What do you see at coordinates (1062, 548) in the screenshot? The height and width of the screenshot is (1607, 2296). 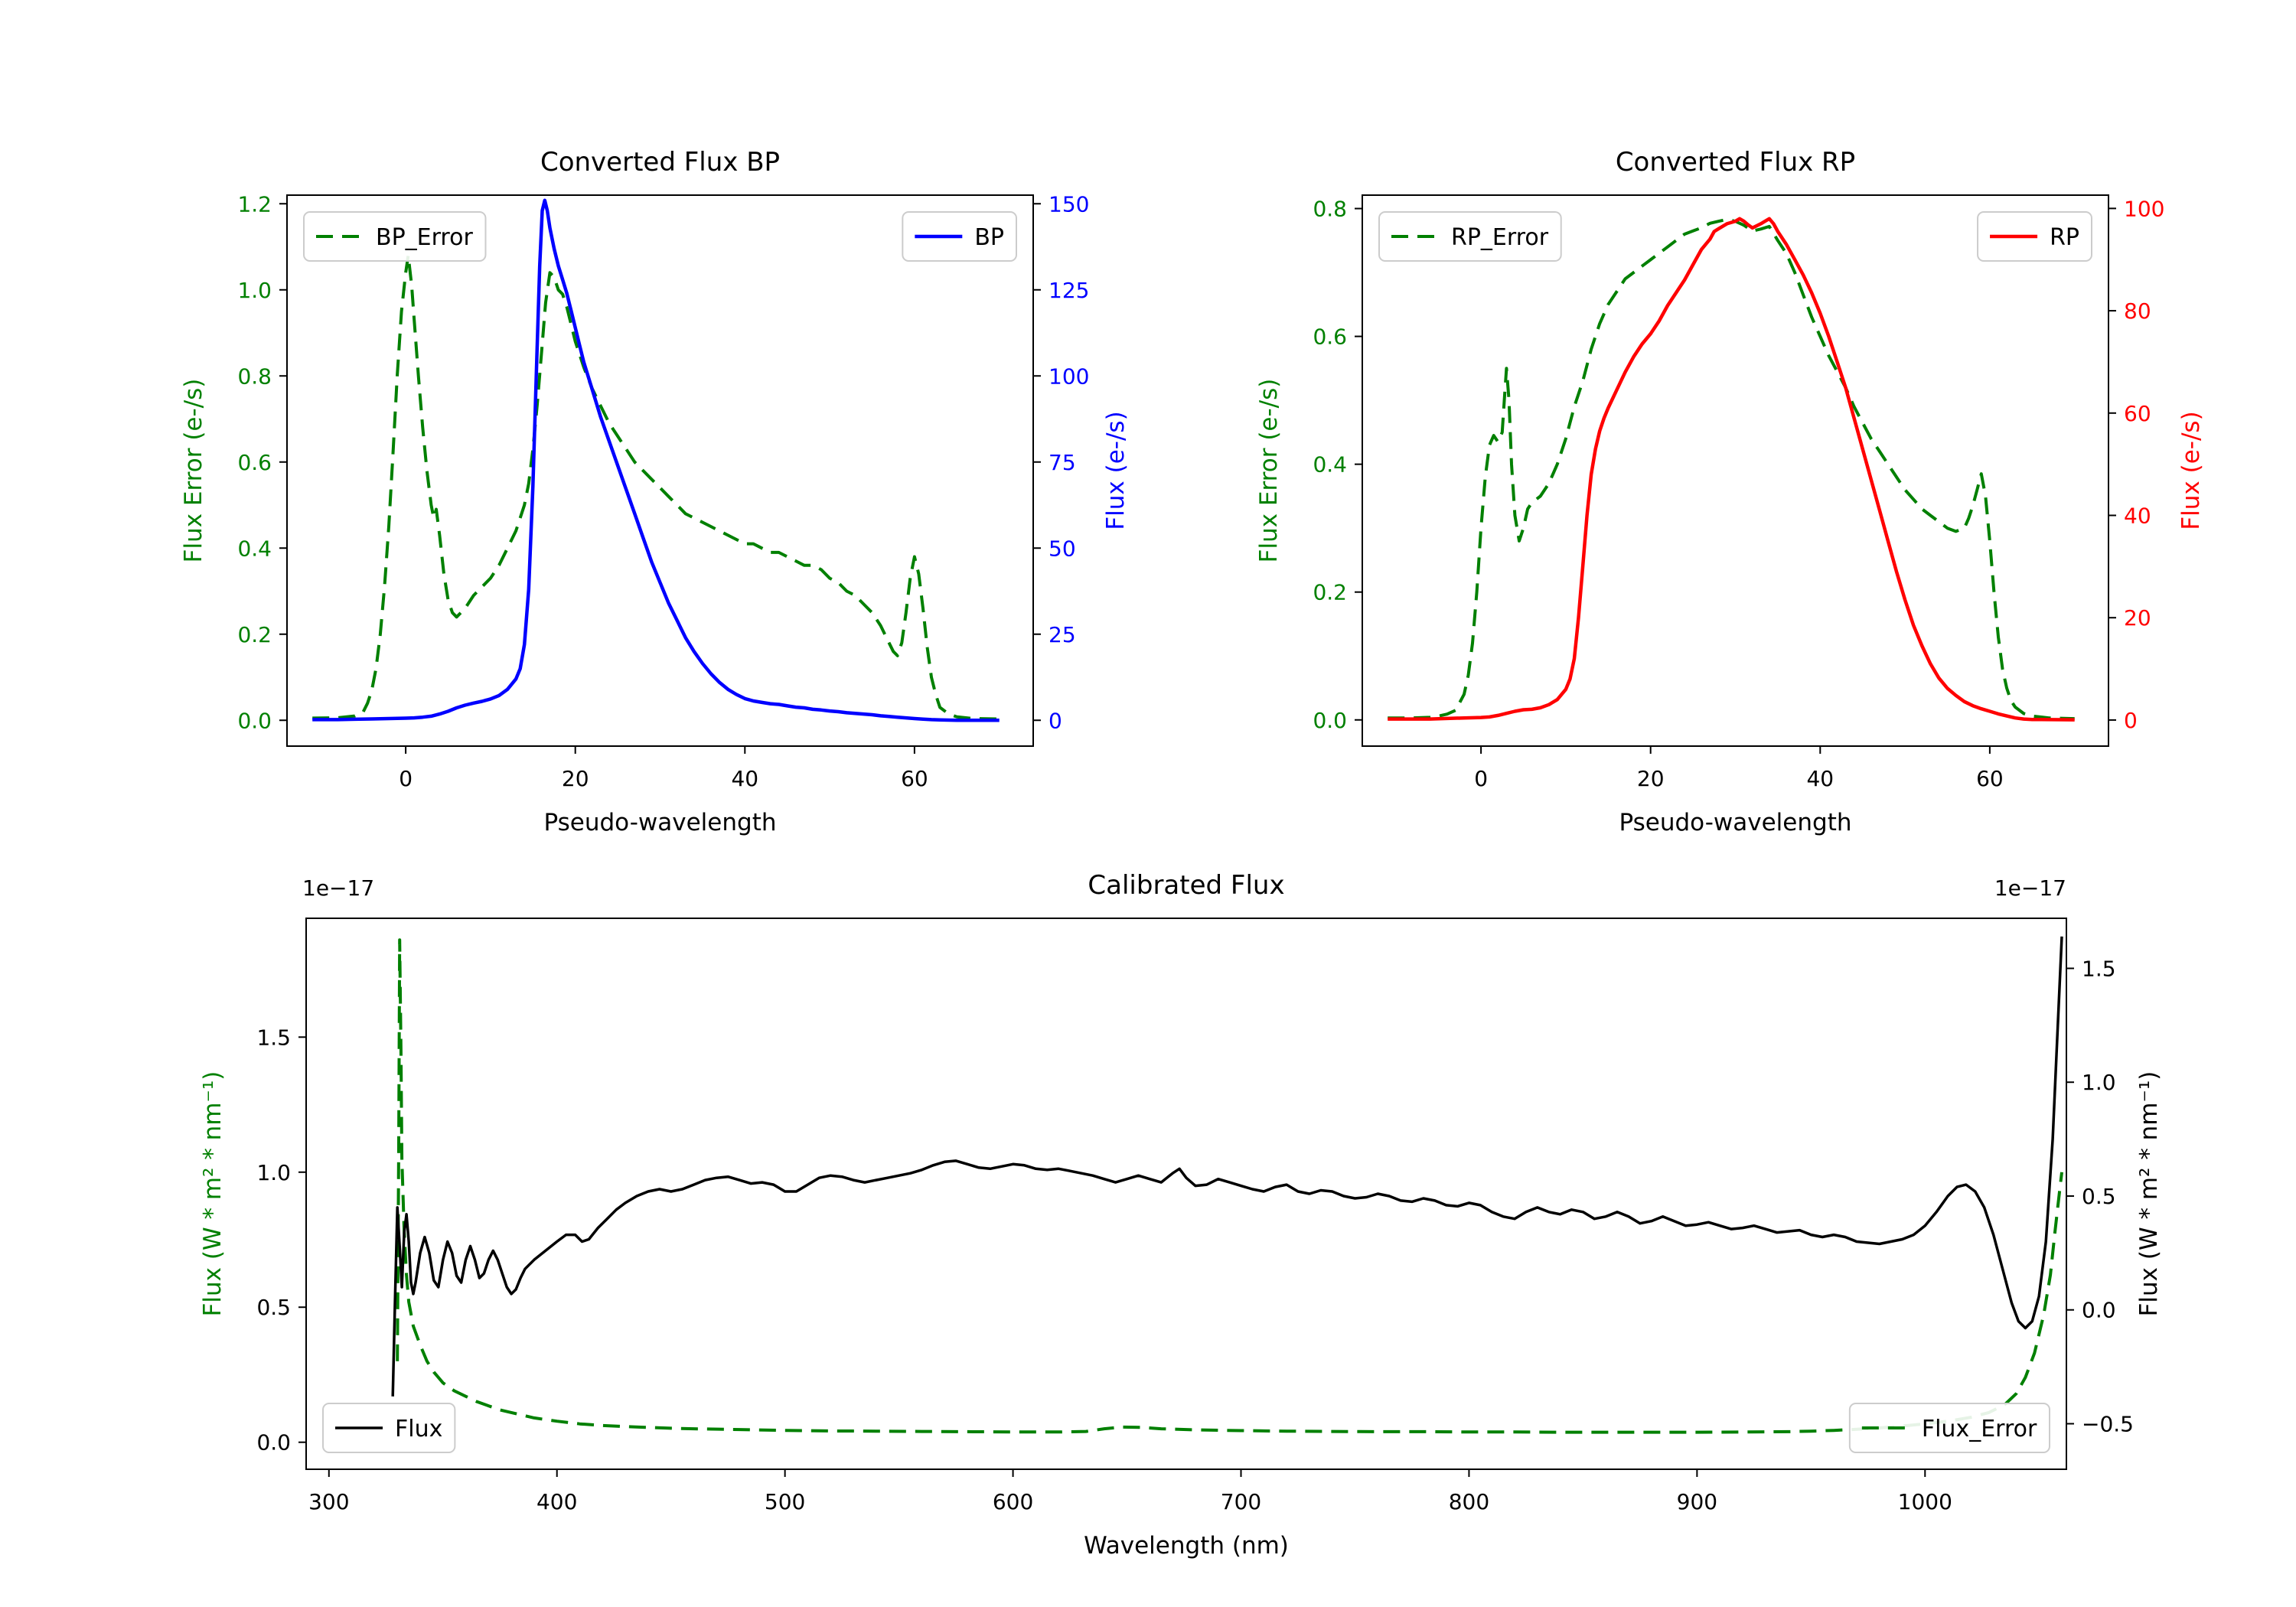 I see `y-tick-label-right: 50` at bounding box center [1062, 548].